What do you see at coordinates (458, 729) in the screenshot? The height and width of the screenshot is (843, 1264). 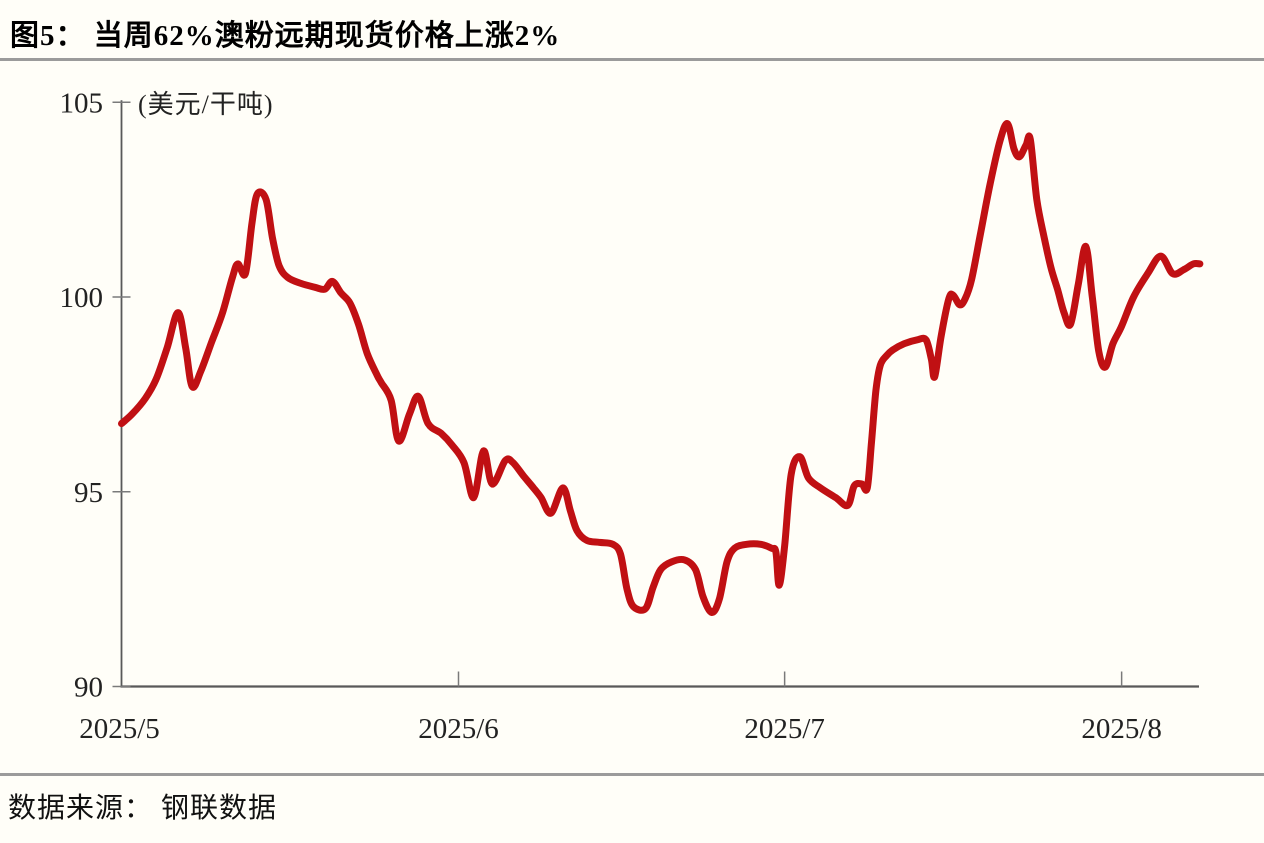 I see `x-tick-label: 2025/6` at bounding box center [458, 729].